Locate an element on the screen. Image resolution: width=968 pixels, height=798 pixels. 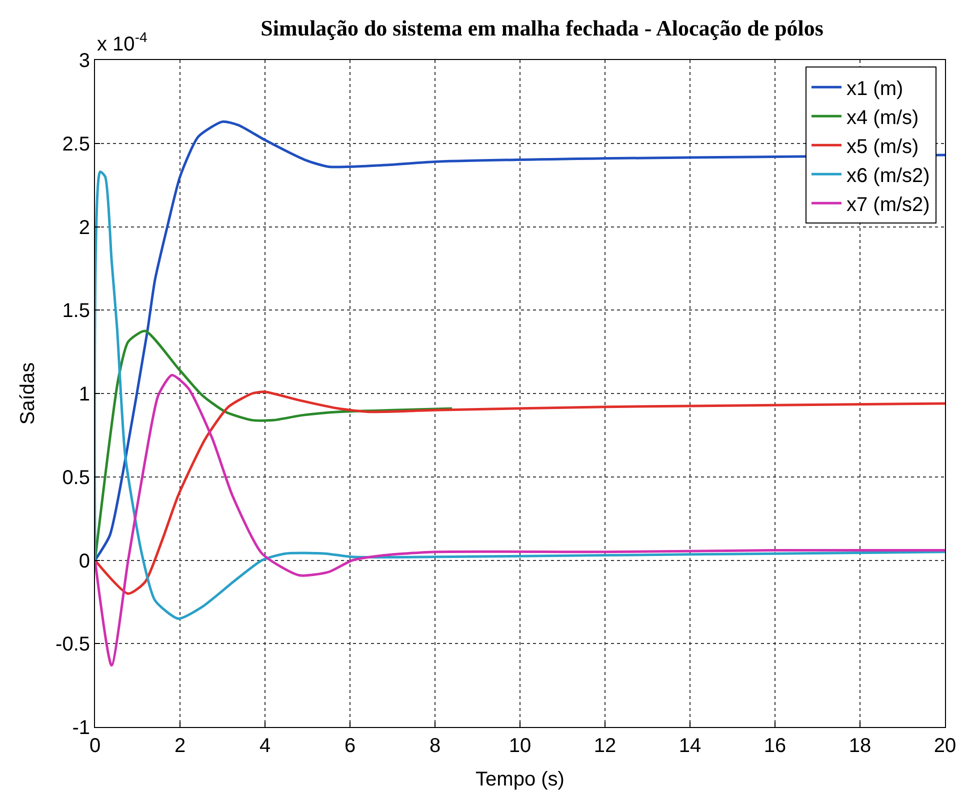
y-tick-label: 3 is located at coordinates (84, 61).